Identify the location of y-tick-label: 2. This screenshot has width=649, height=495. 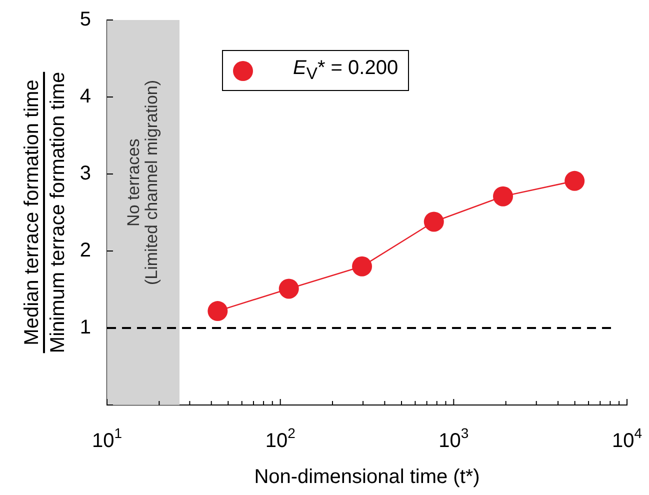
(85, 251).